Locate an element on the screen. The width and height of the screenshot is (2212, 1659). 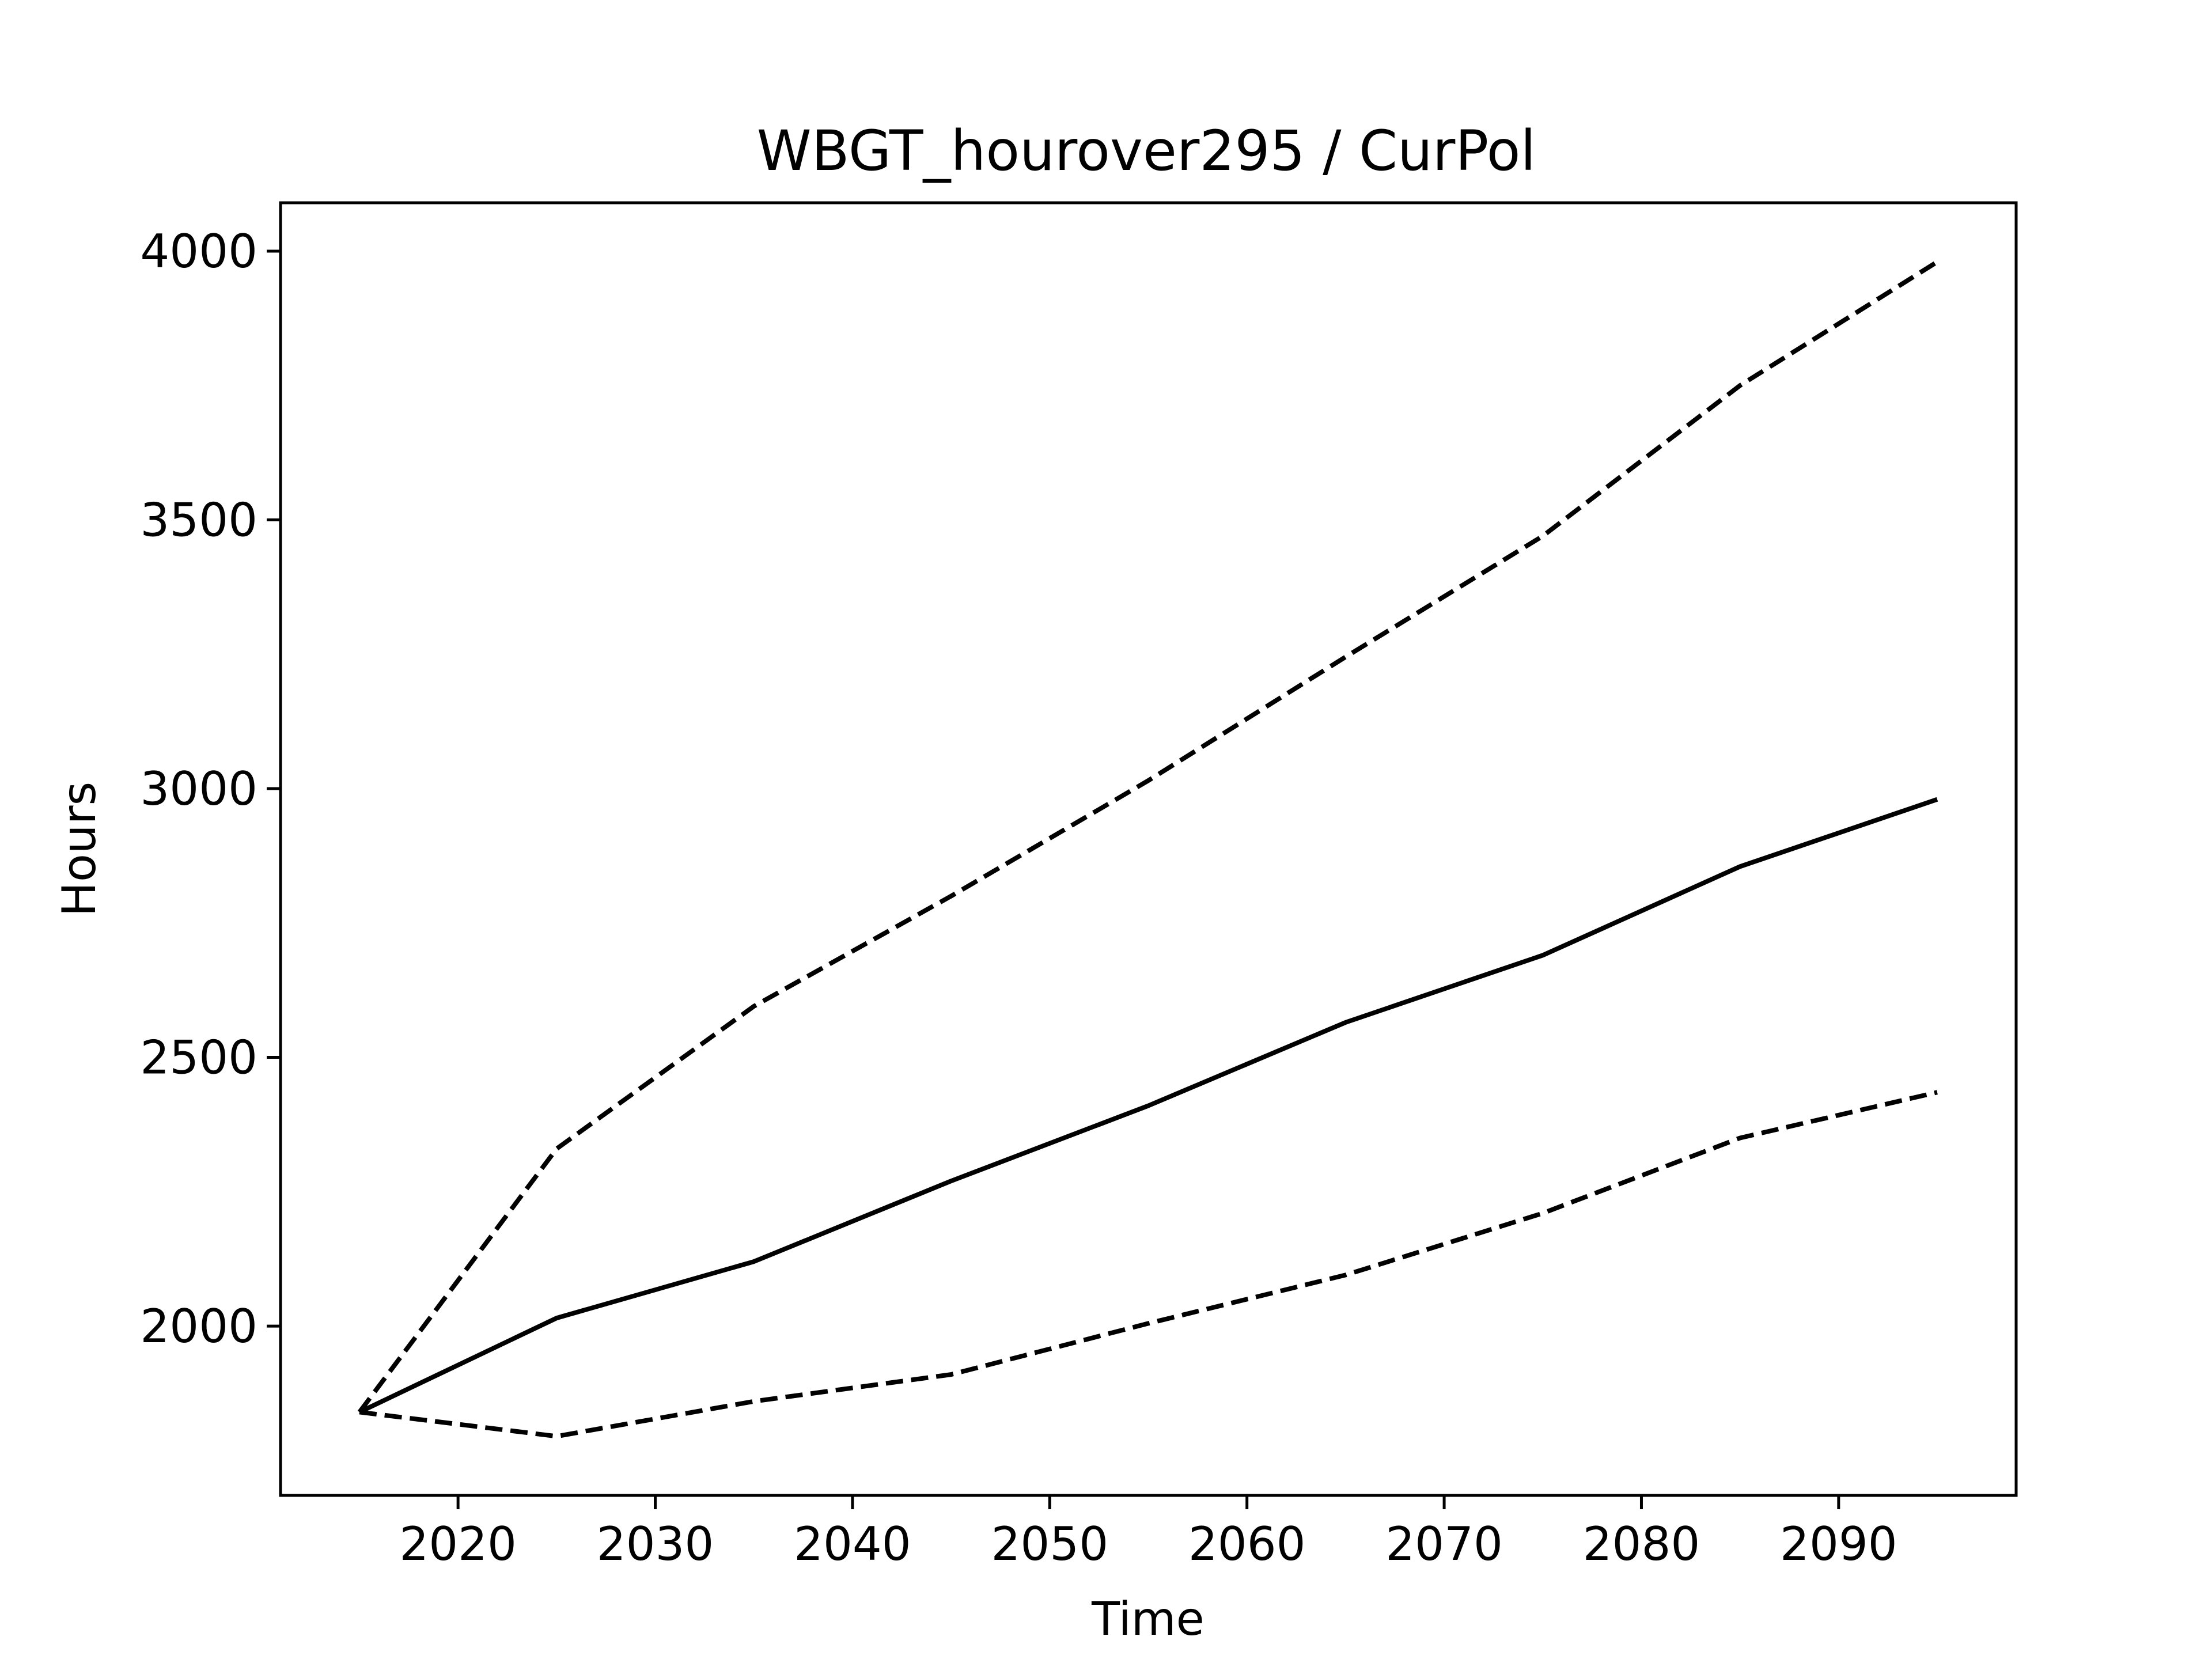
y-tick-label: 2000 is located at coordinates (198, 1326).